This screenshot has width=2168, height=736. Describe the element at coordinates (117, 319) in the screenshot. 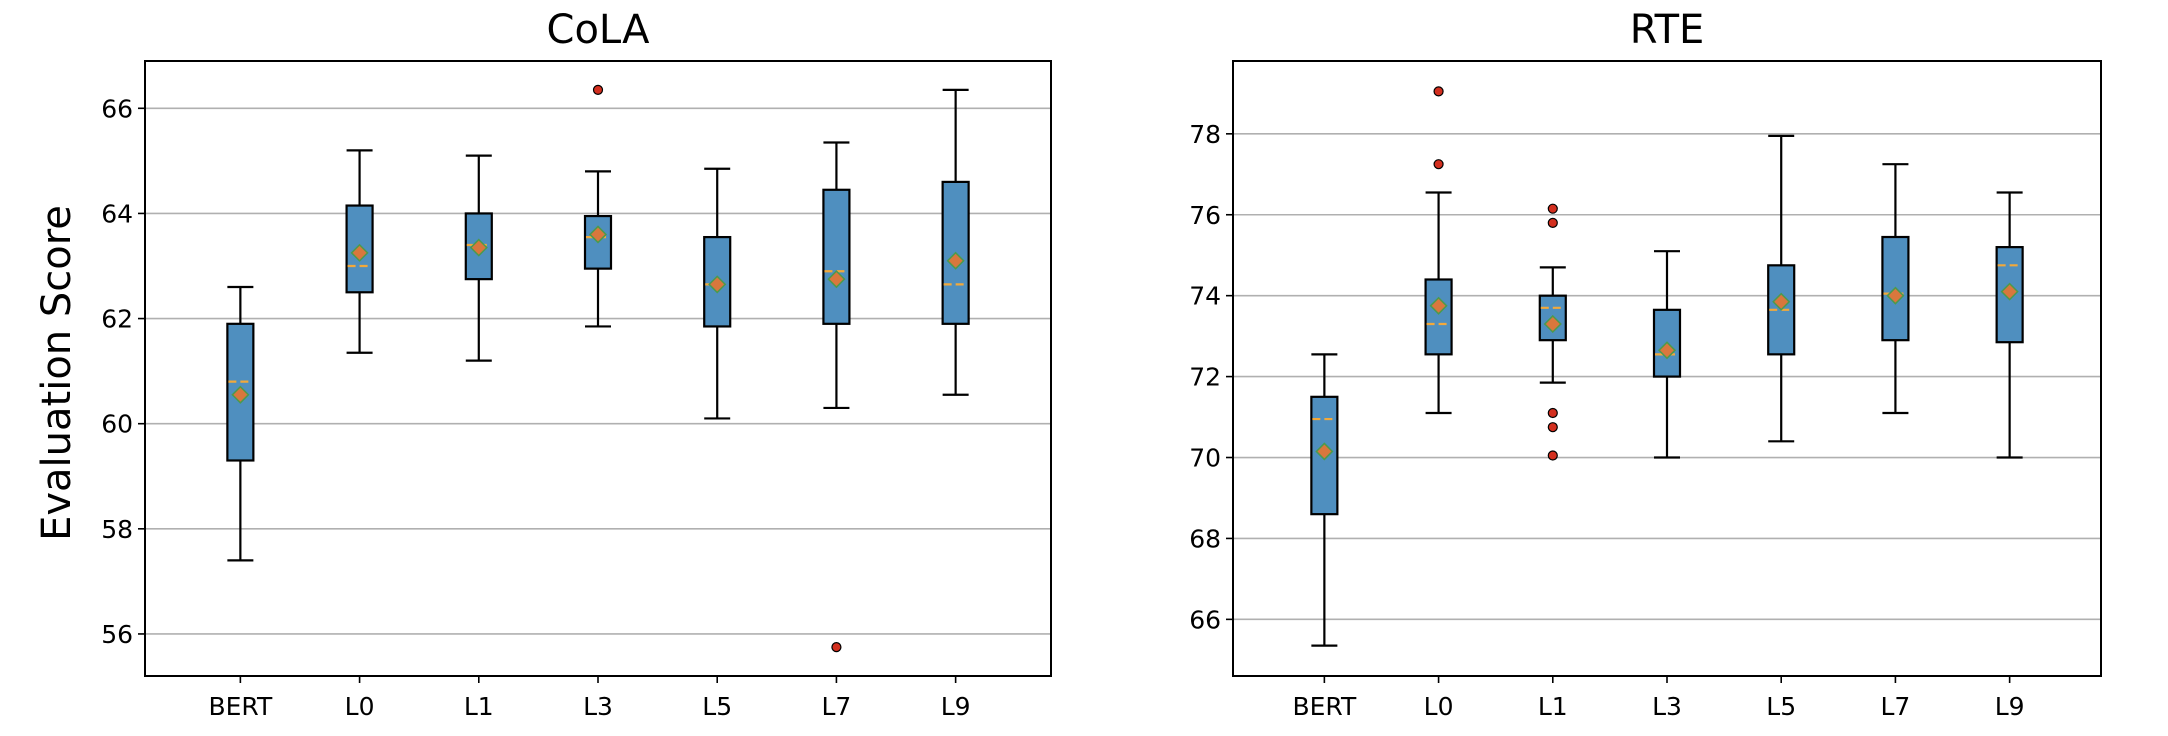

I see `y-tick-label: 62` at that location.